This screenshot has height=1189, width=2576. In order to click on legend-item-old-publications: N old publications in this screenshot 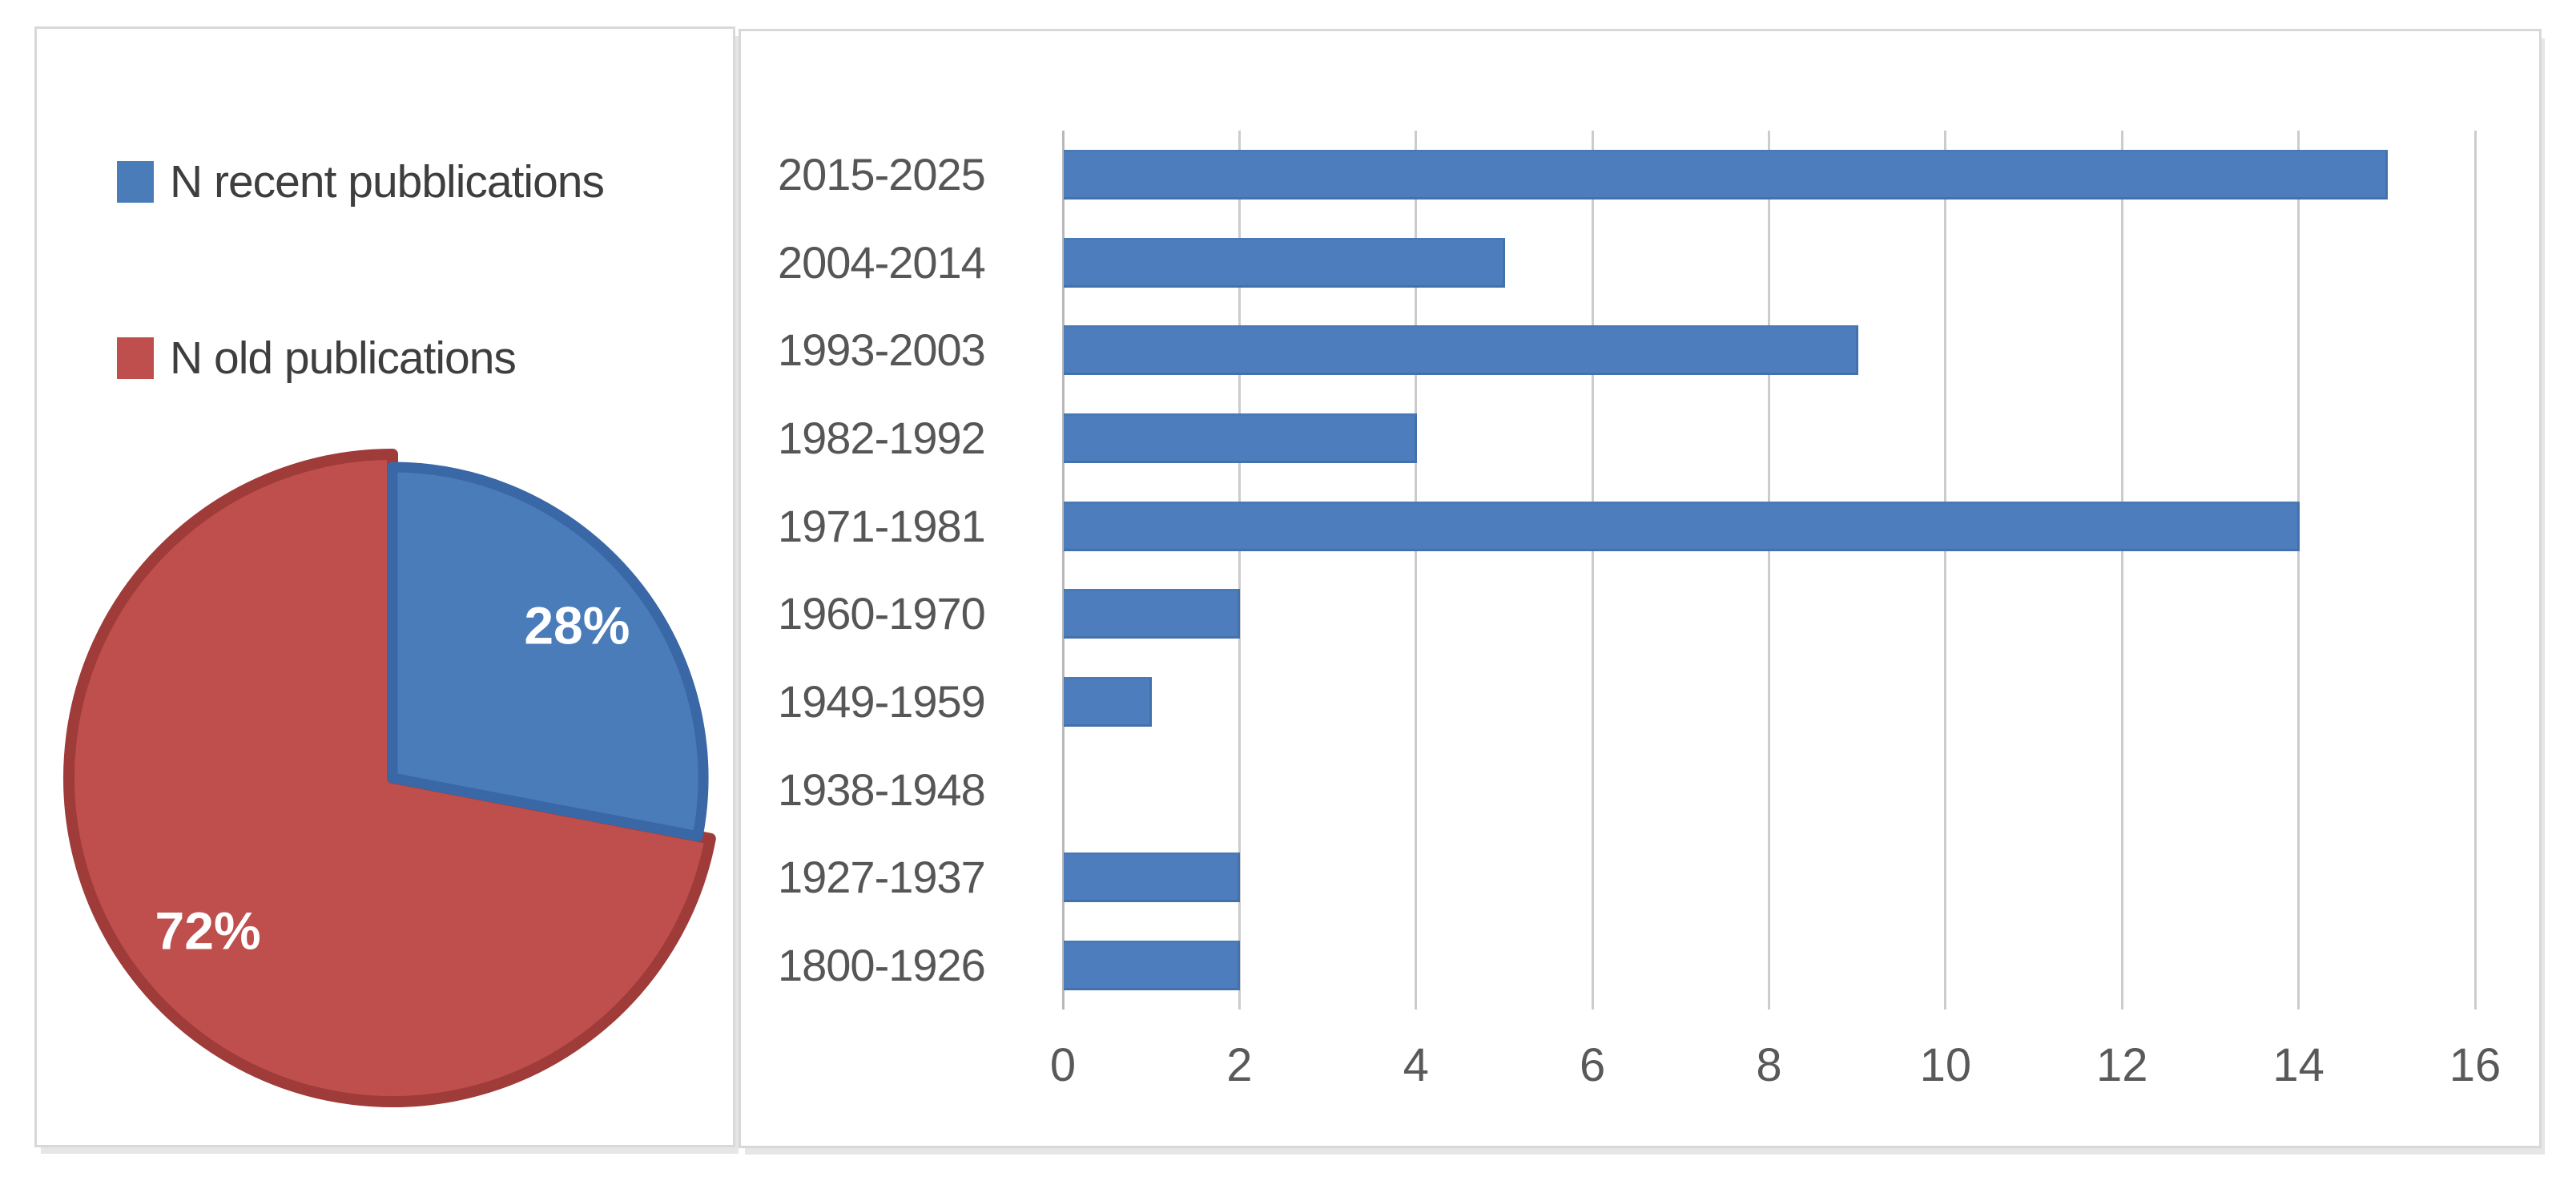, I will do `click(317, 358)`.